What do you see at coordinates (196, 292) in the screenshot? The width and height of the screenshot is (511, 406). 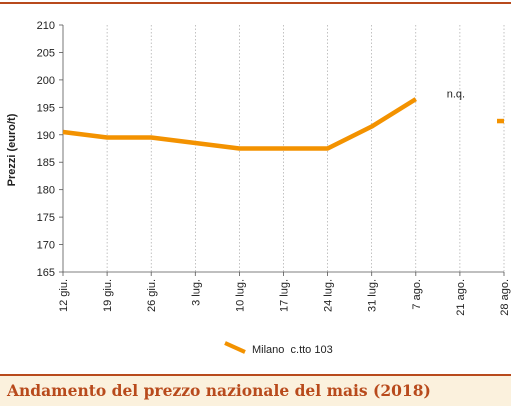 I see `x-tick-label: 3 lug.` at bounding box center [196, 292].